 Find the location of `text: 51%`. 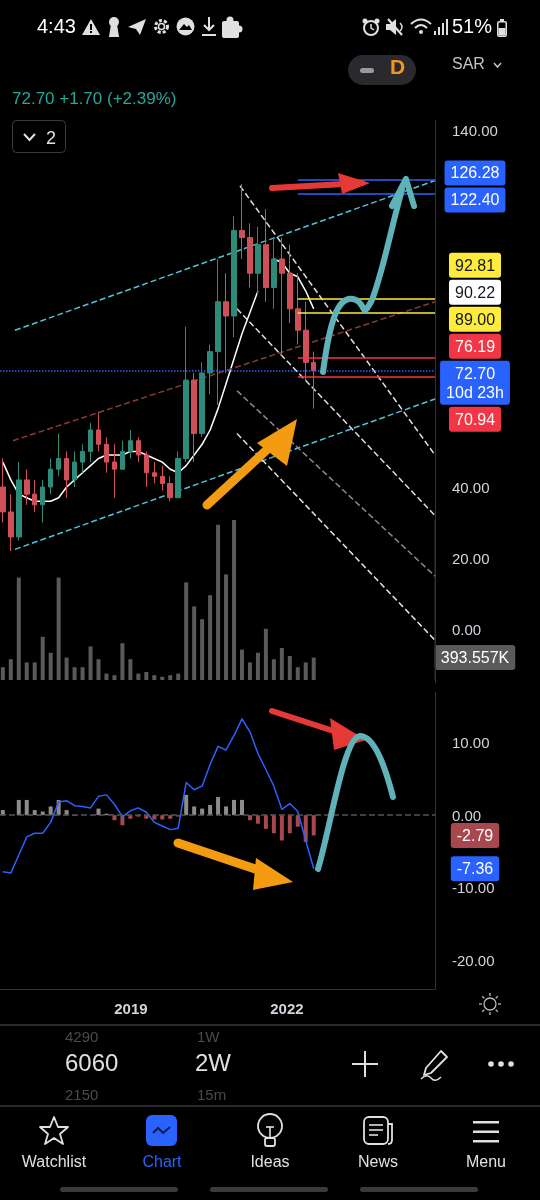

text: 51% is located at coordinates (472, 26).